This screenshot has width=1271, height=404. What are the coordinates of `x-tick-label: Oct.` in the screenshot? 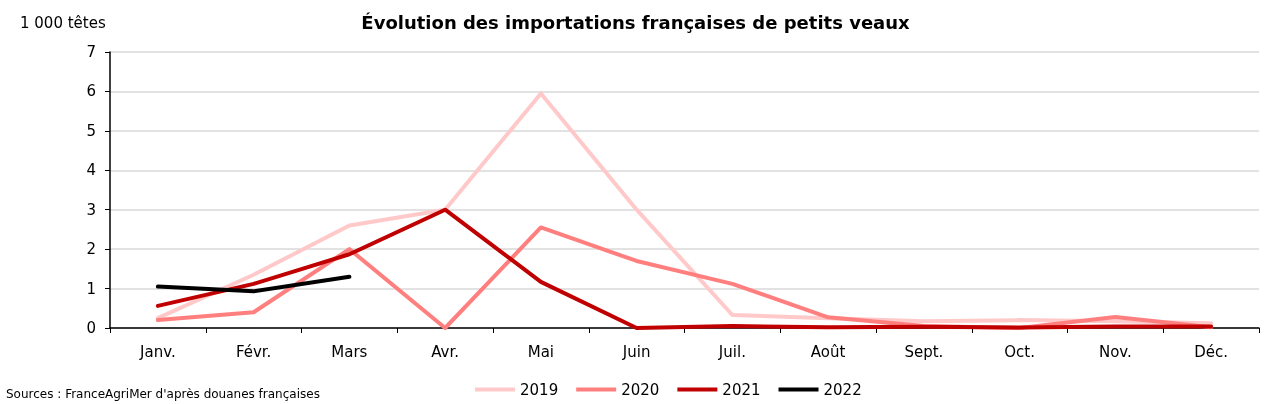 It's located at (1019, 351).